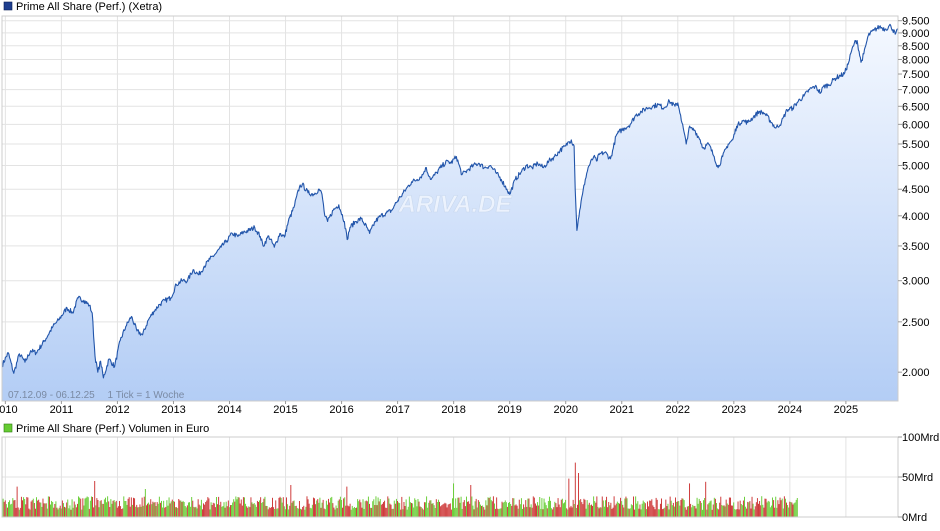 The height and width of the screenshot is (531, 940). Describe the element at coordinates (916, 247) in the screenshot. I see `main-y-tick-label: 3.500` at that location.